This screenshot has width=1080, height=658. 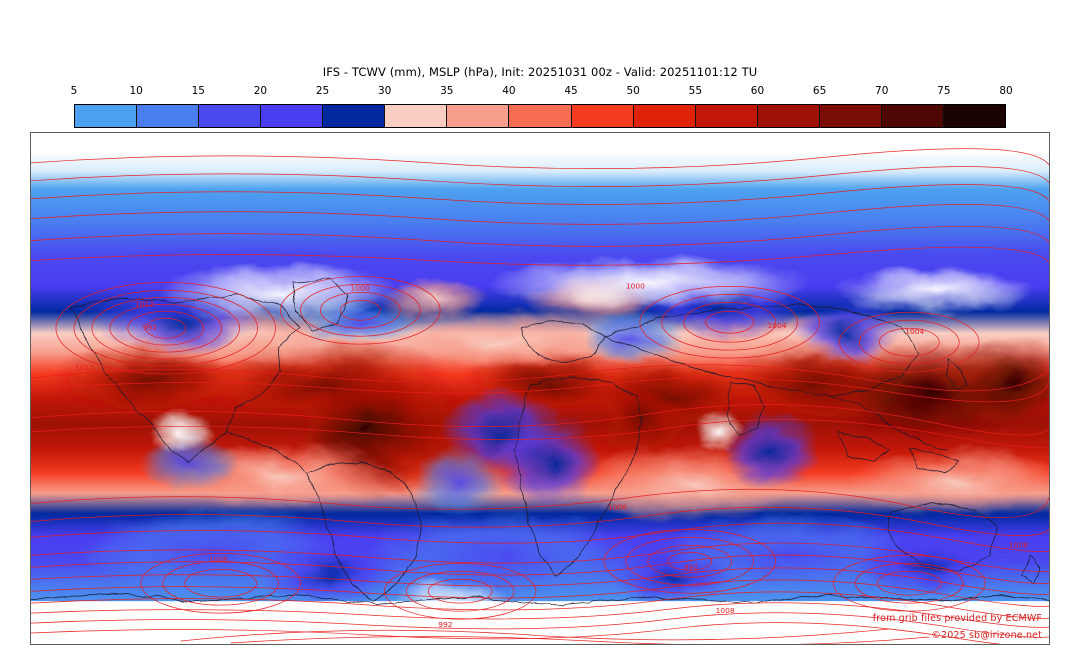 I want to click on colorbar-tick-50: 50, so click(x=633, y=91).